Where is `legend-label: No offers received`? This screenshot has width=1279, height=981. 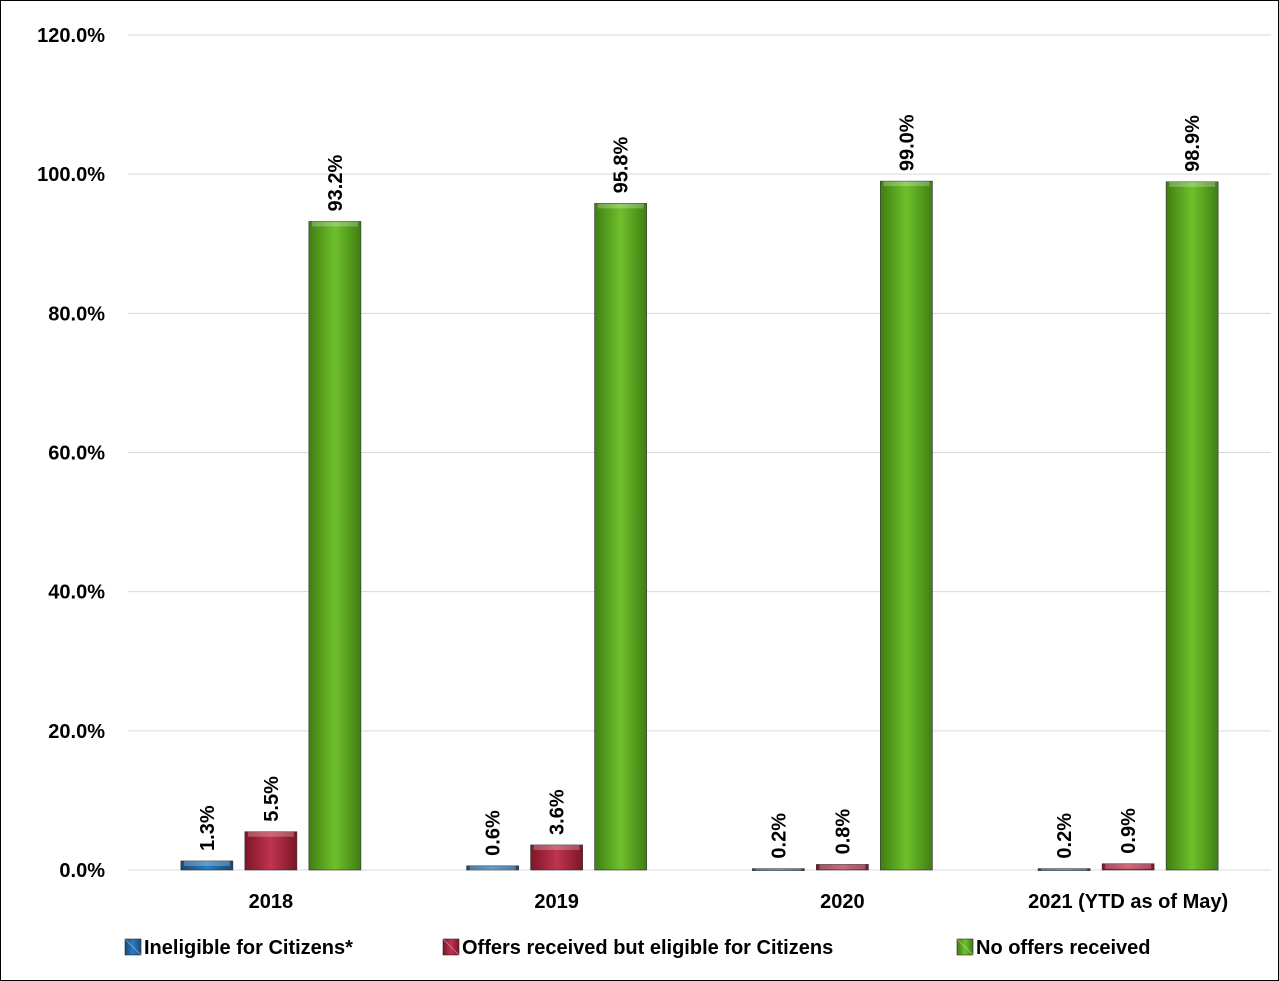
legend-label: No offers received is located at coordinates (1063, 948).